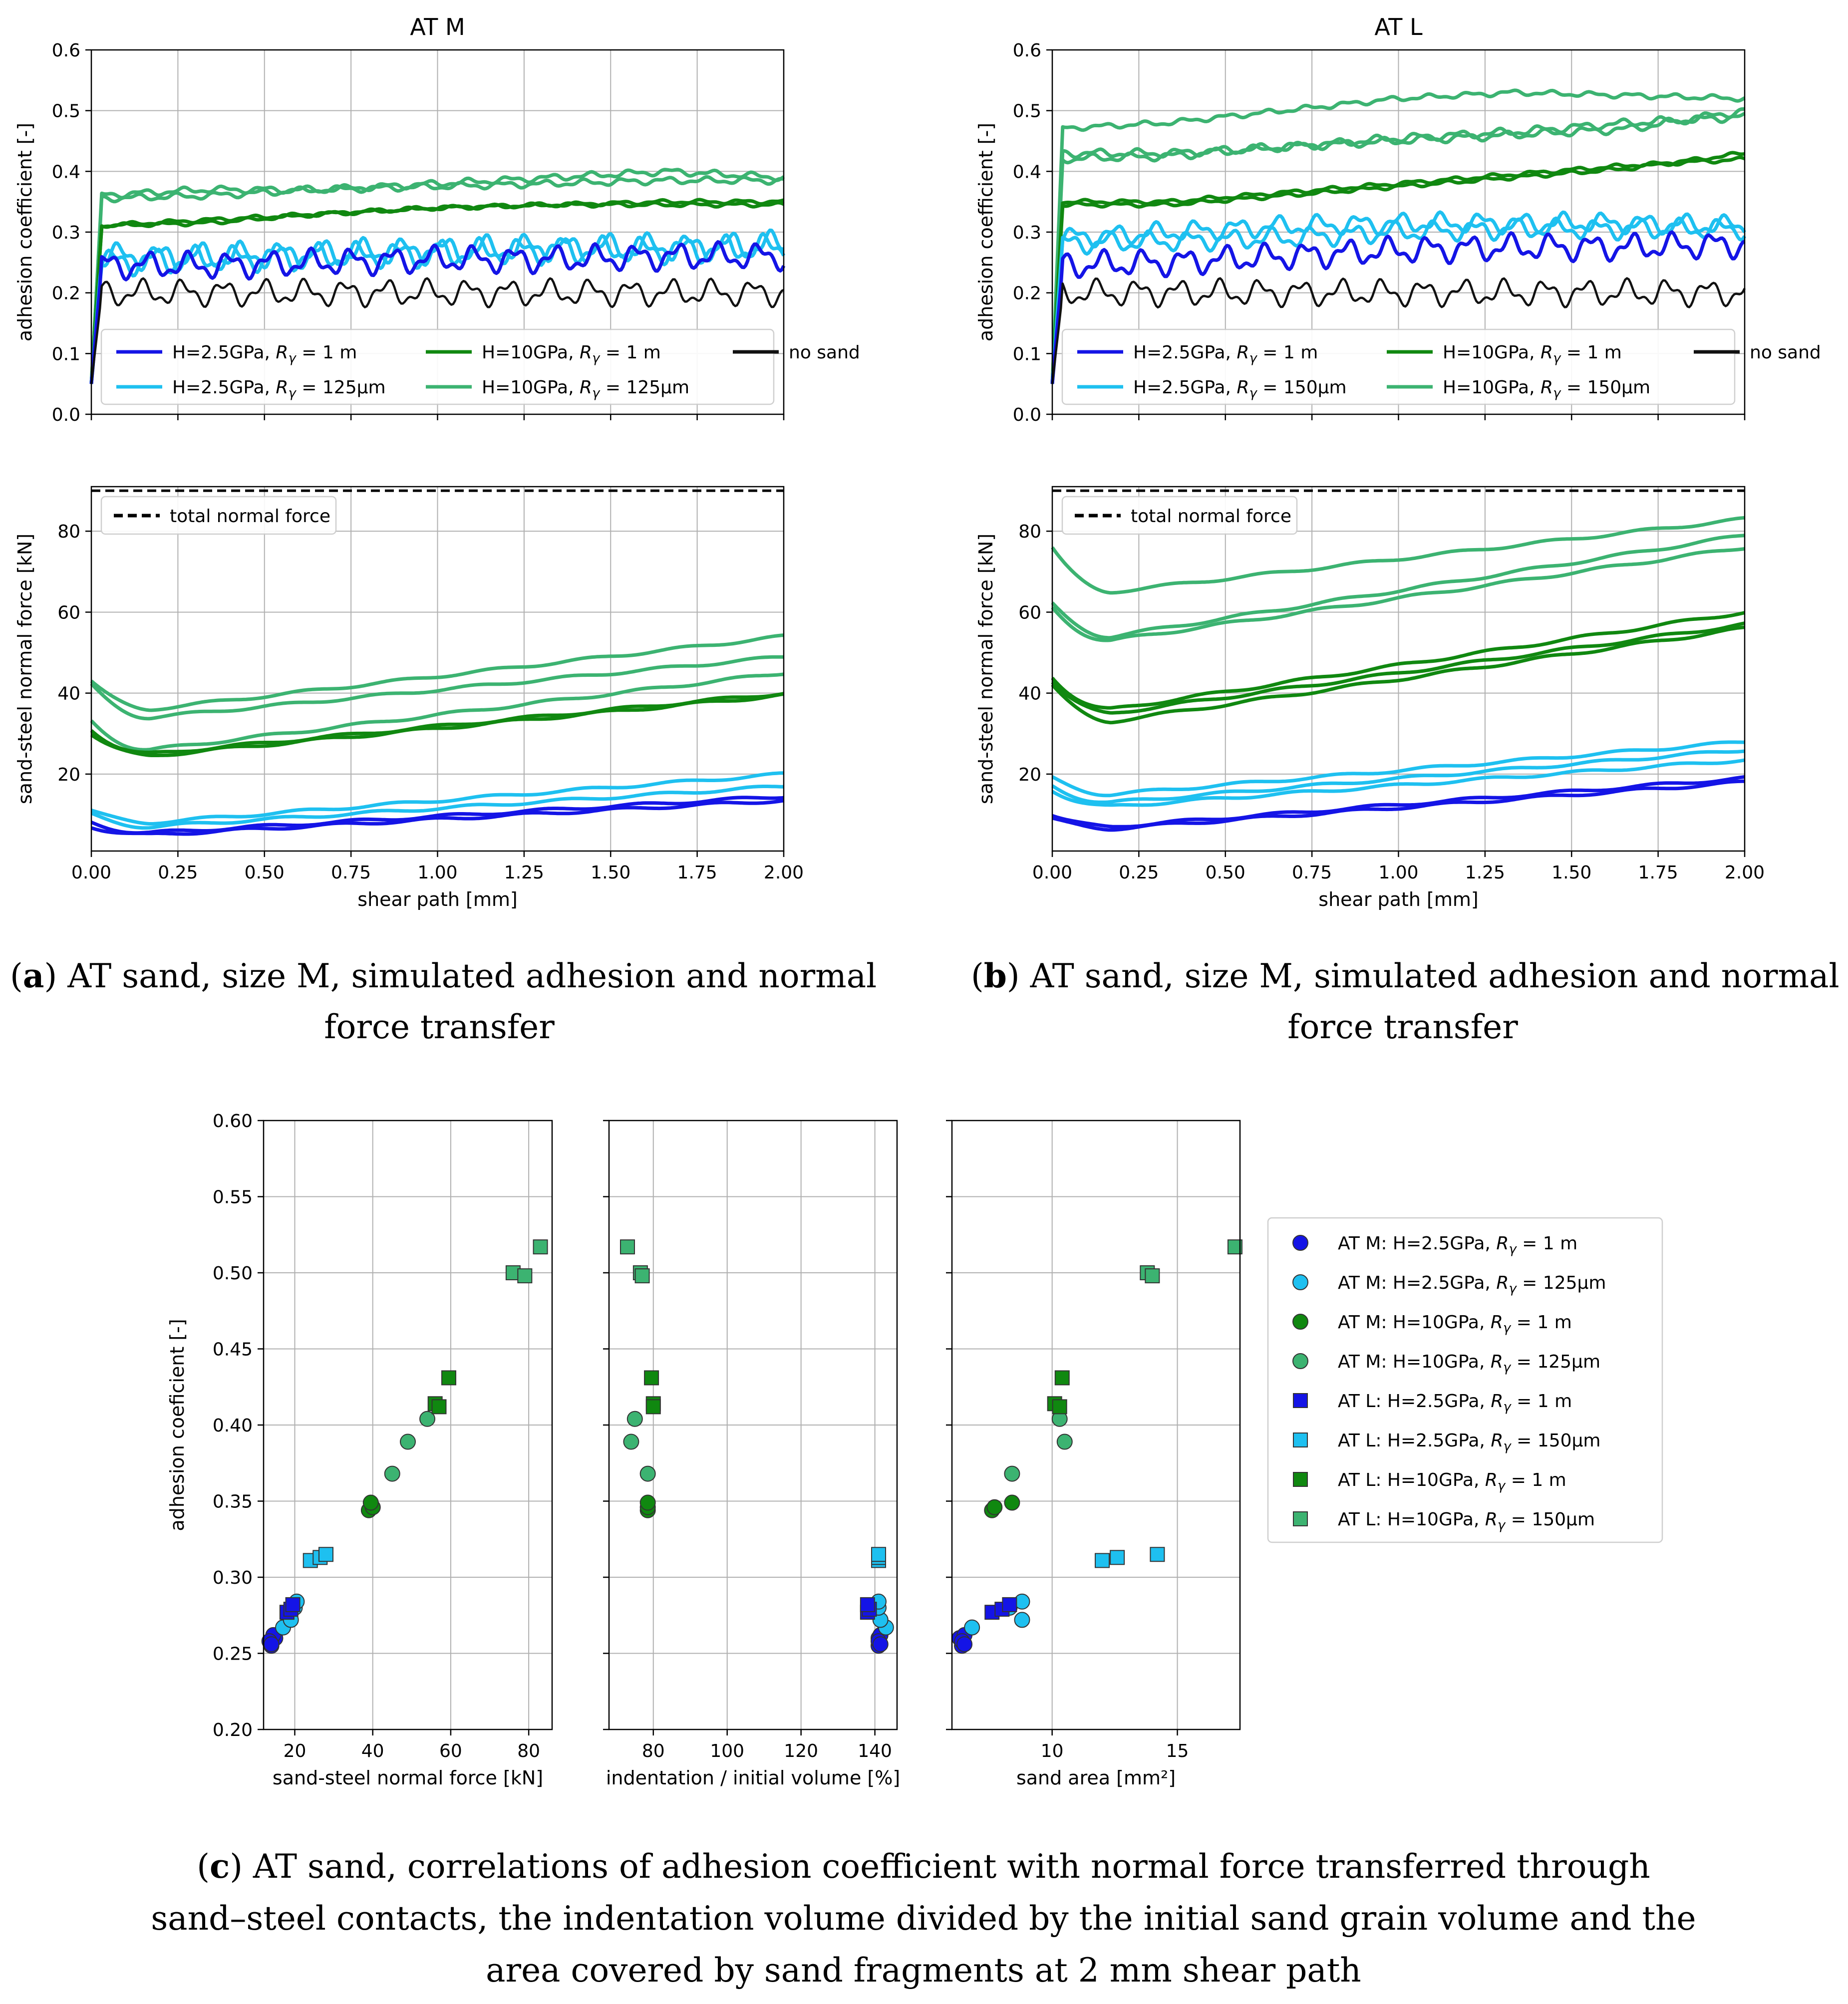 This screenshot has width=1848, height=2004. What do you see at coordinates (1052, 1751) in the screenshot?
I see `x-tick-label: 10` at bounding box center [1052, 1751].